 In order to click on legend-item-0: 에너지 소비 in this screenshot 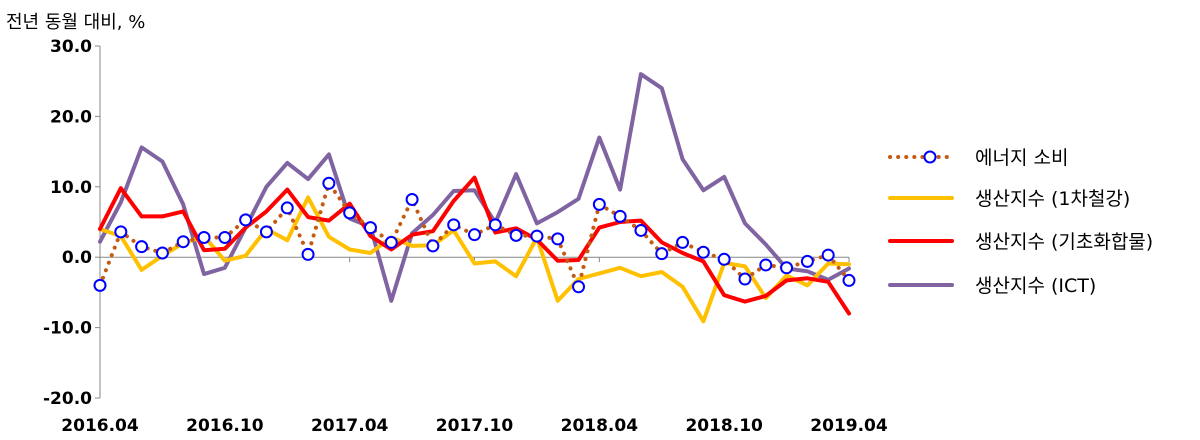, I will do `click(978, 158)`.